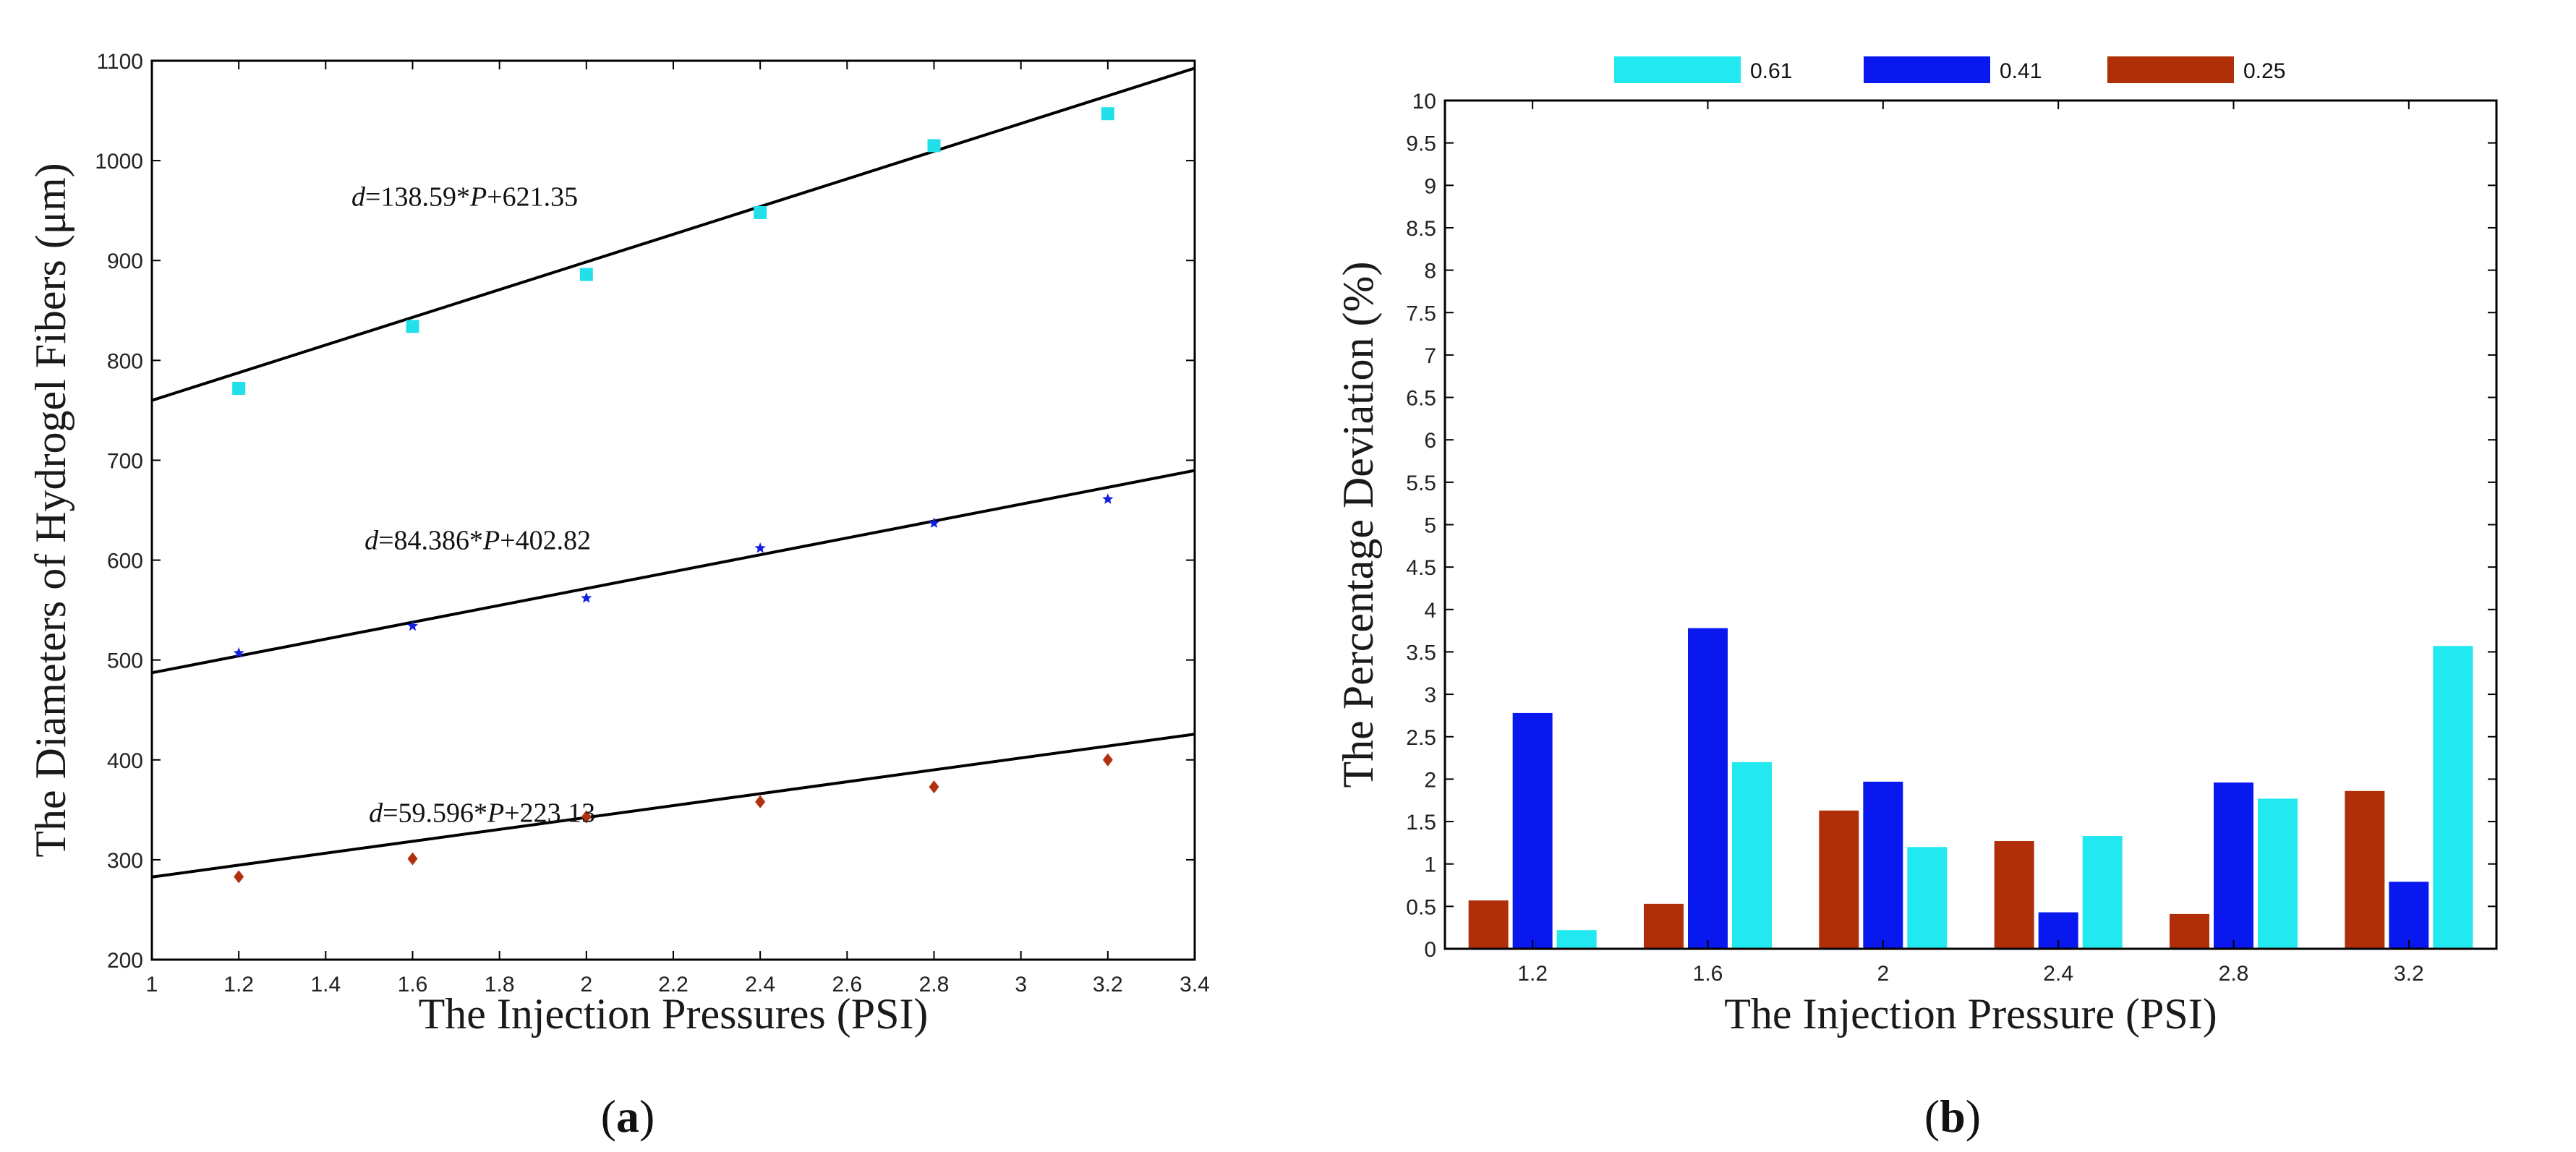  What do you see at coordinates (2021, 71) in the screenshot?
I see `legend-label: 0.41` at bounding box center [2021, 71].